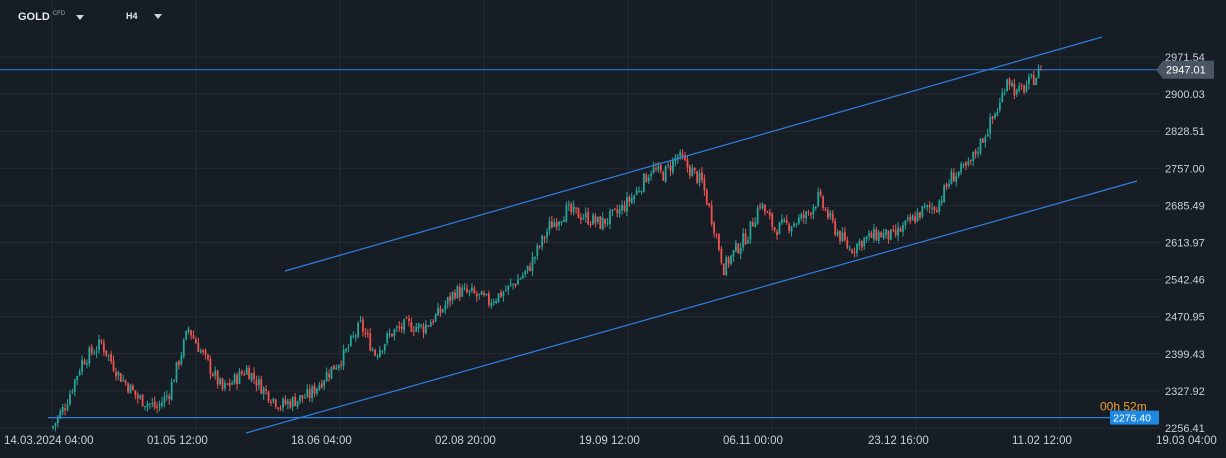 This screenshot has width=1226, height=458. What do you see at coordinates (34, 17) in the screenshot?
I see `symbol-name: GOLD` at bounding box center [34, 17].